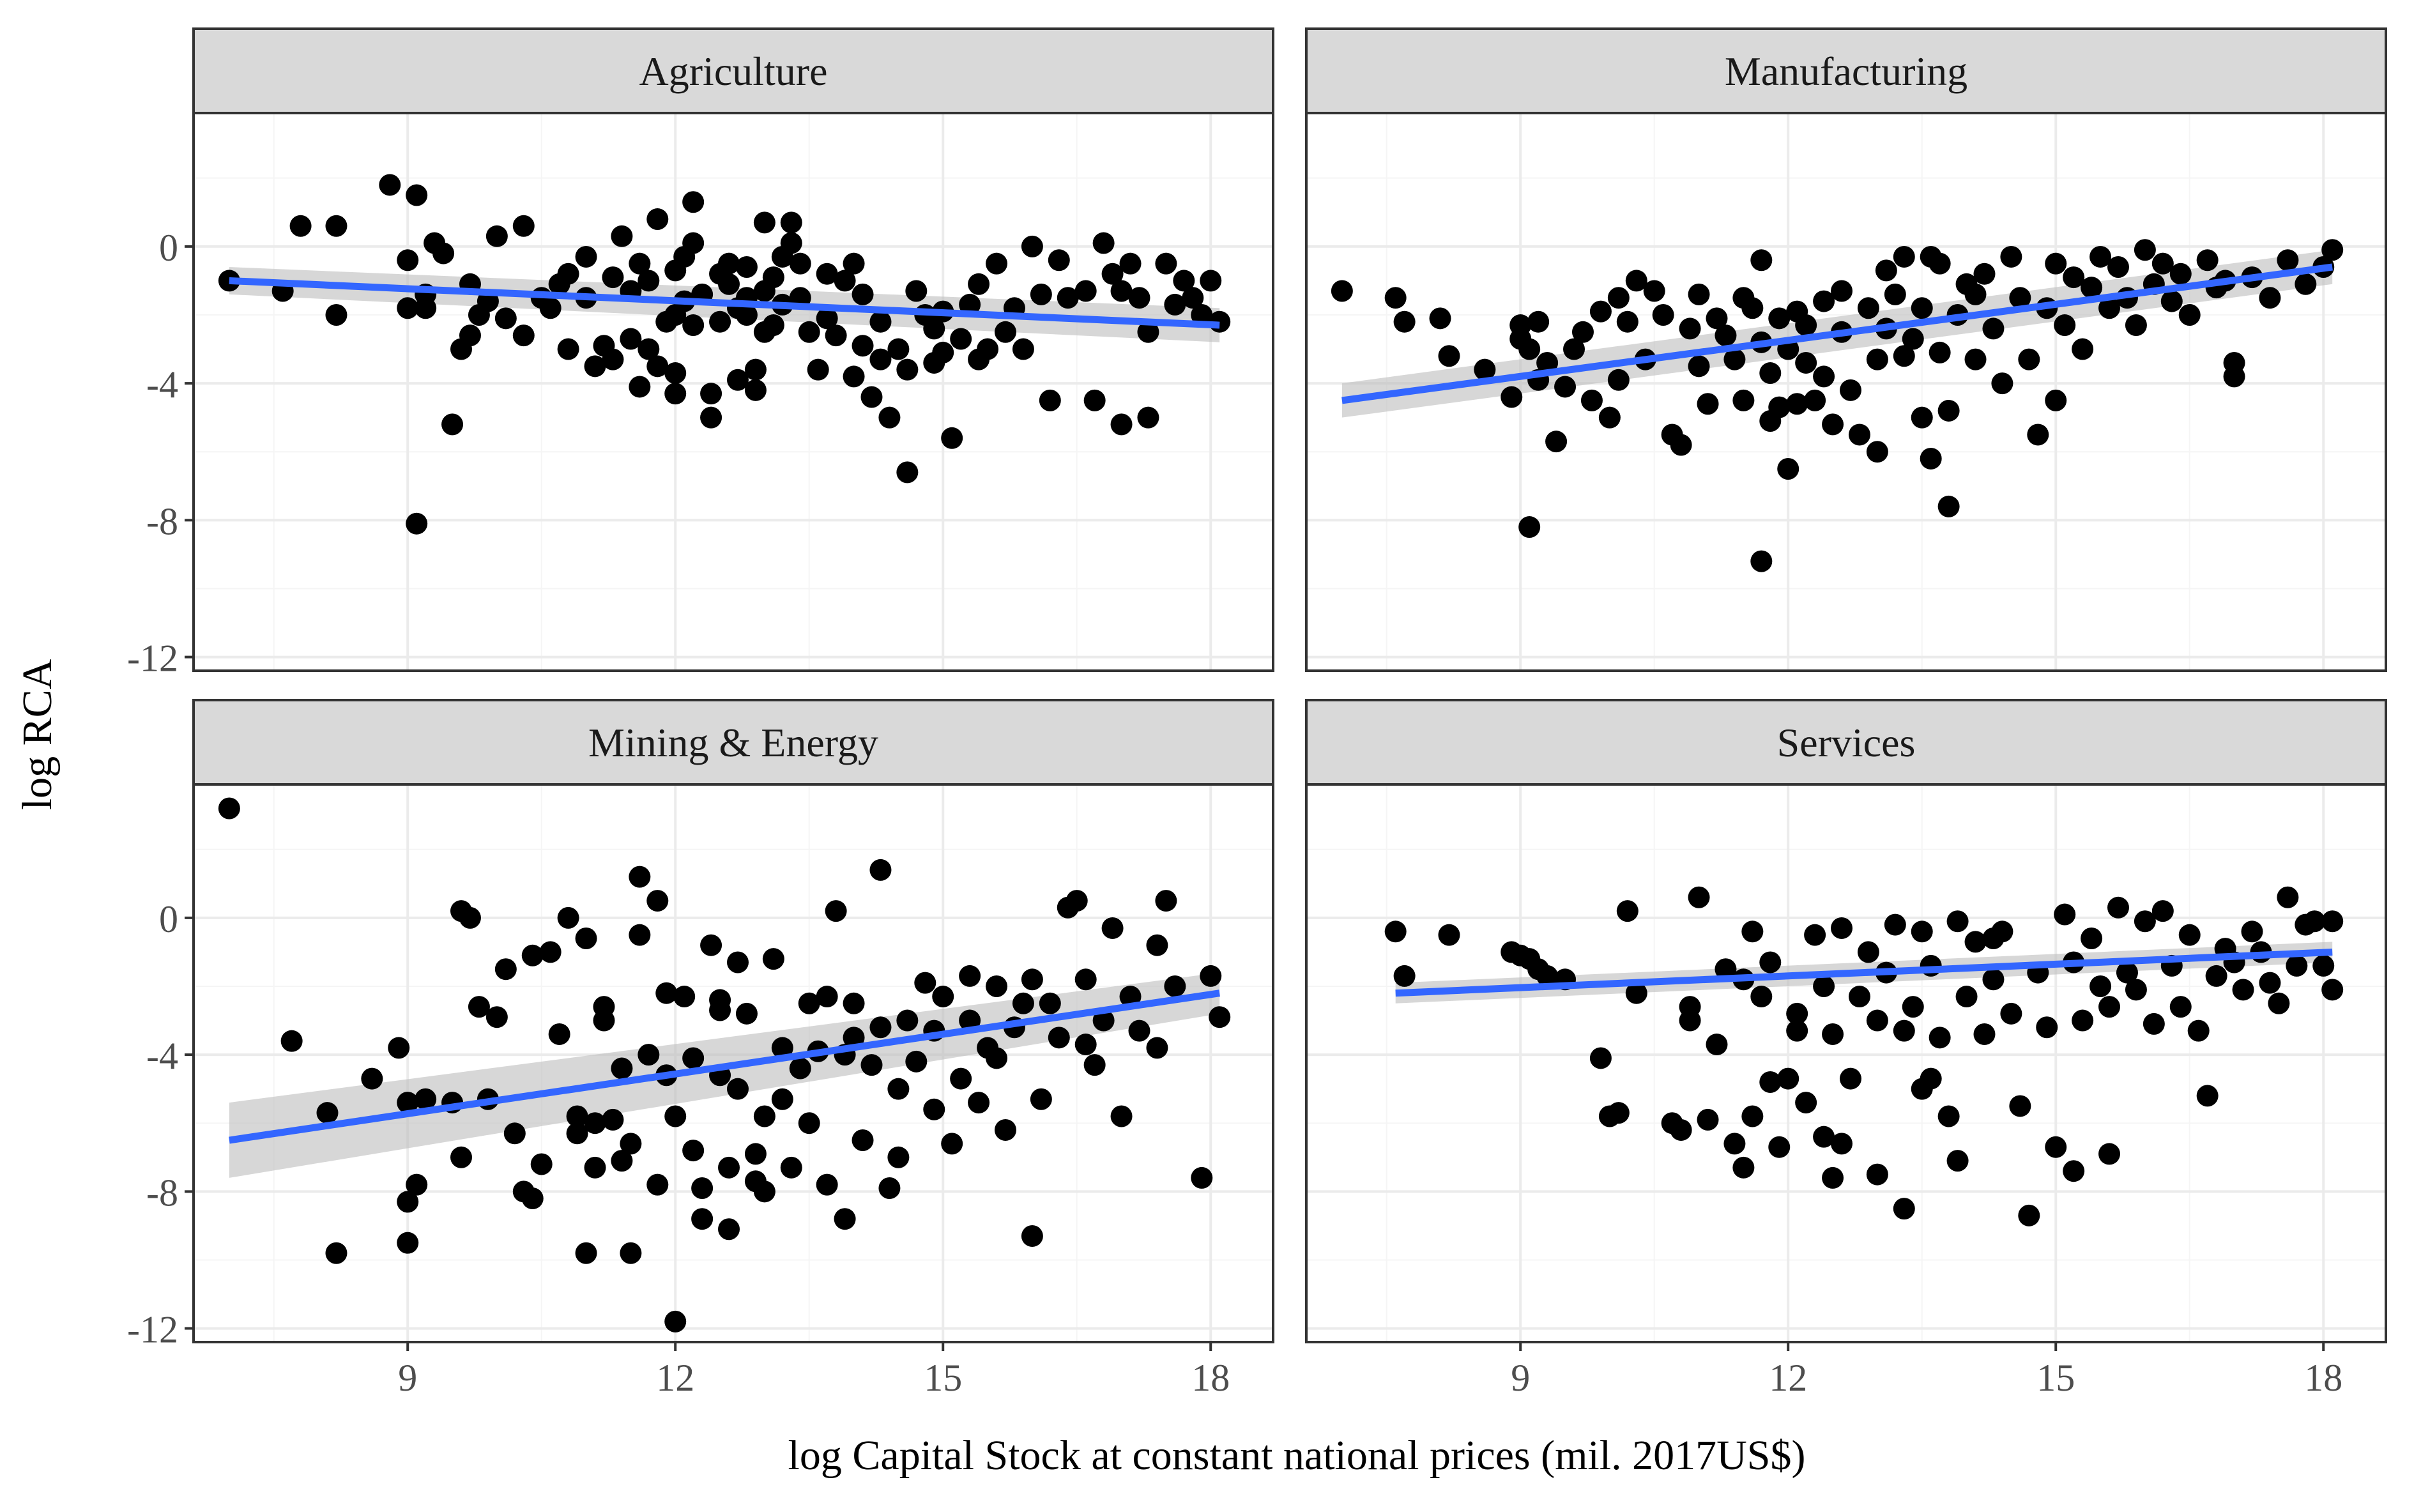  I want to click on y-tick-label: -4, so click(162, 1056).